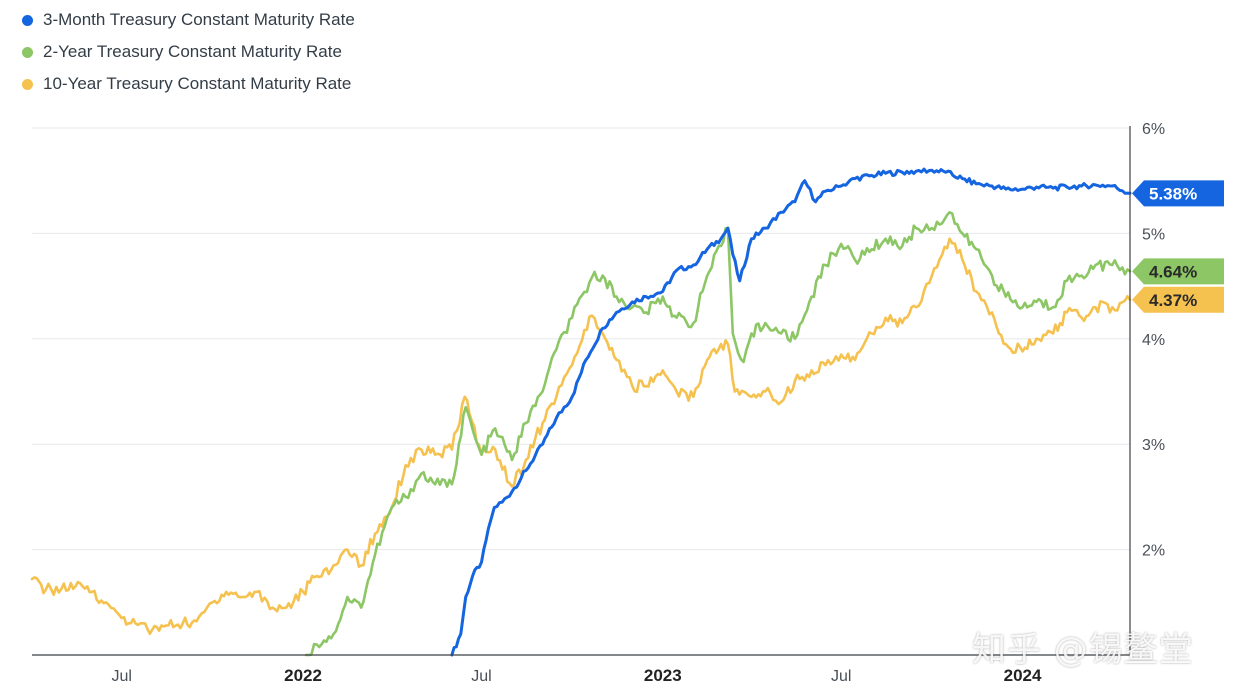 This screenshot has width=1235, height=695. I want to click on y-tick-label: 5%, so click(1153, 234).